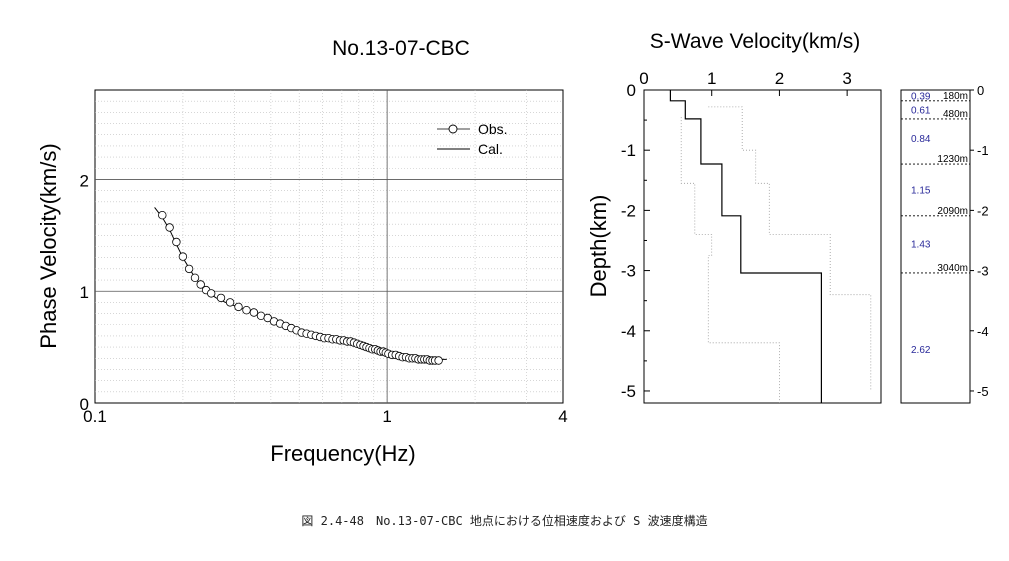  Describe the element at coordinates (300, 286) in the screenshot. I see `dispersion-series` at that location.